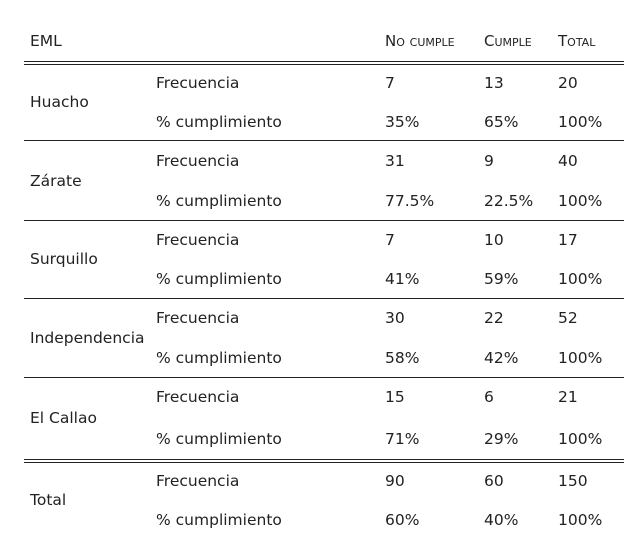 This screenshot has width=642, height=558. Describe the element at coordinates (395, 481) in the screenshot. I see `cell-no-cumple: 90` at that location.